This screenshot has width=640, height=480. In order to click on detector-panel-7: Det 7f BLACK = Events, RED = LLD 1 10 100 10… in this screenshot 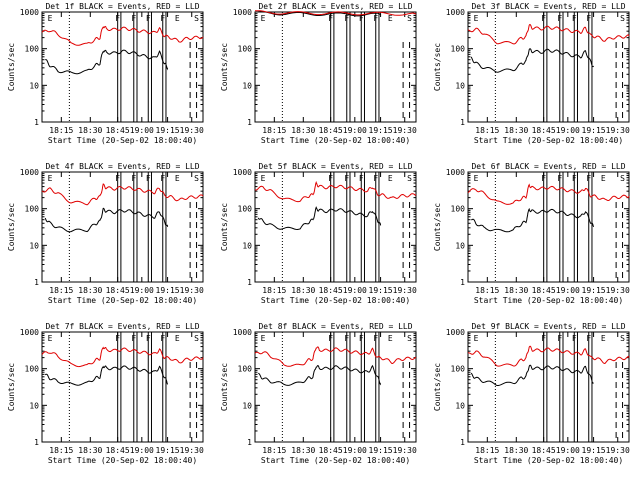, I will do `click(105, 393)`.